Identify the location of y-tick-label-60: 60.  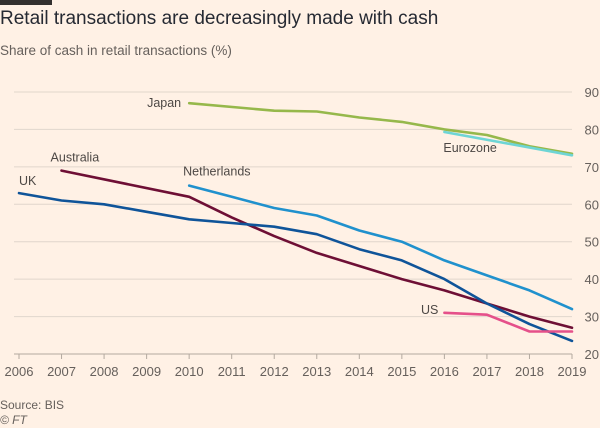
(592, 204).